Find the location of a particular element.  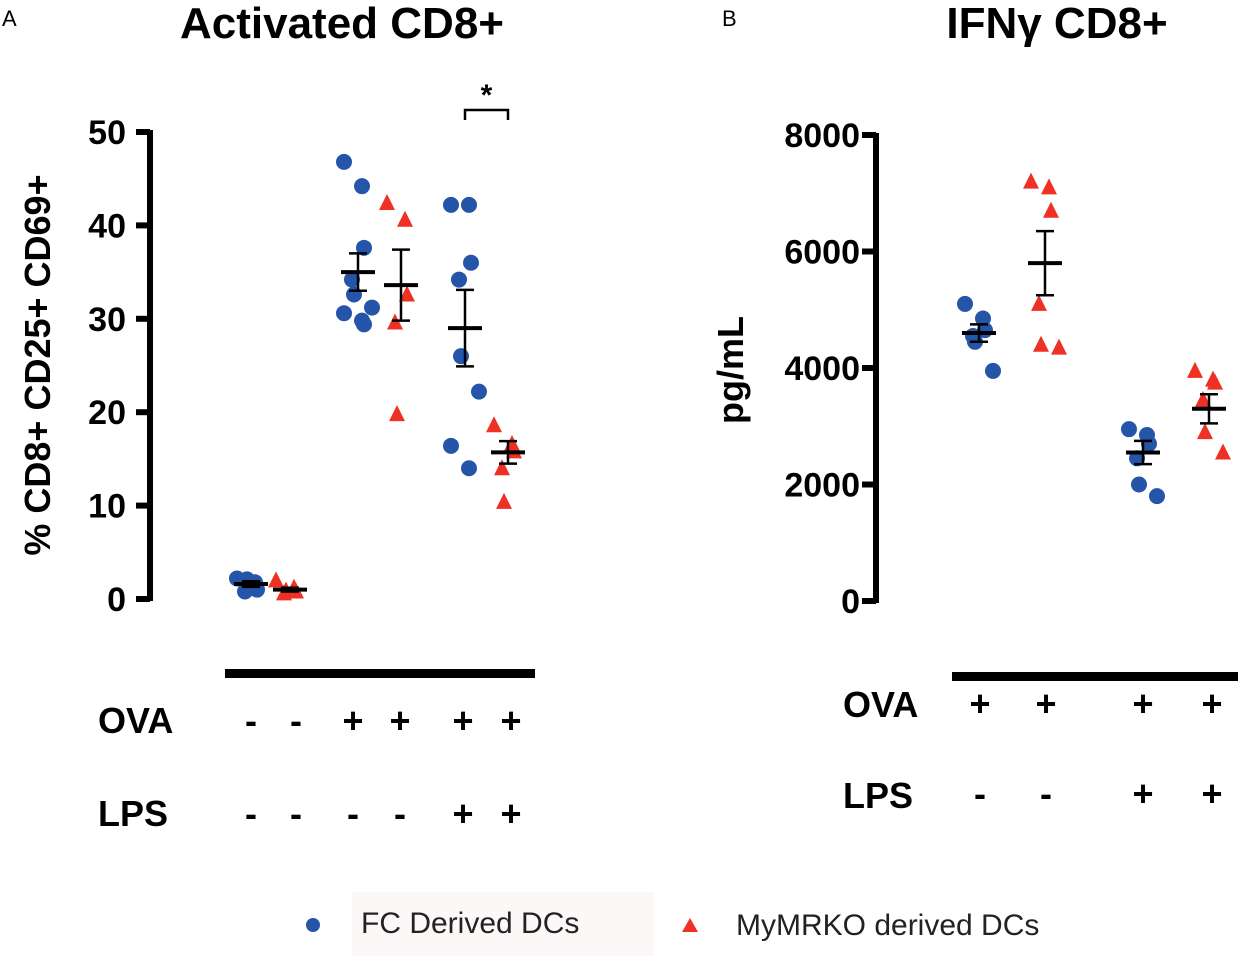

chart-b-y-tick-label: 2000 is located at coordinates (822, 486).